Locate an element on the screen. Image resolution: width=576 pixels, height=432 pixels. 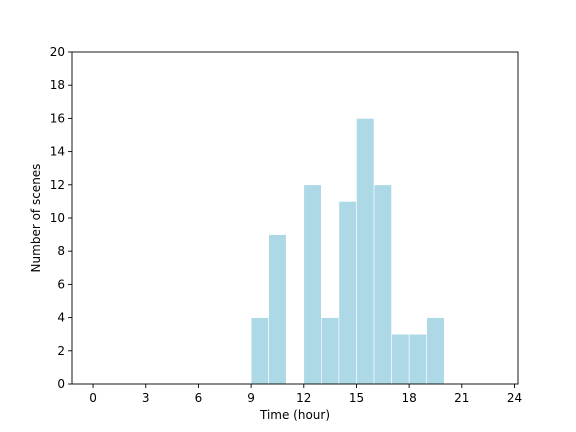
y-axis-label: Number of scenes is located at coordinates (36, 218).